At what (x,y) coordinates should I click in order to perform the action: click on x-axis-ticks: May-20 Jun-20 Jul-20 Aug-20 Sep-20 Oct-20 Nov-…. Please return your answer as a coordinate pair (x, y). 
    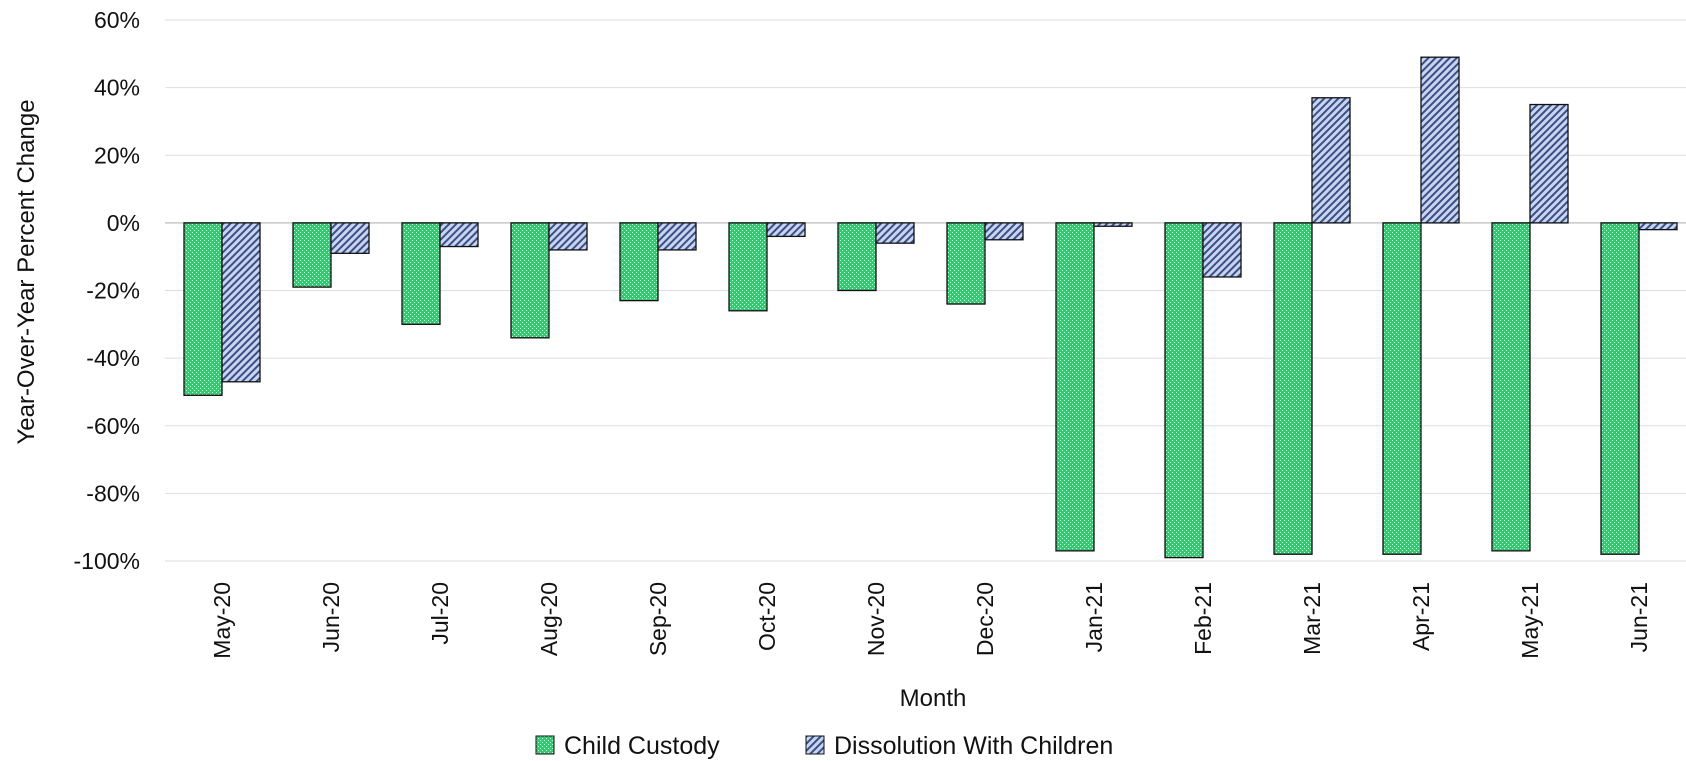
    Looking at the image, I should click on (930, 620).